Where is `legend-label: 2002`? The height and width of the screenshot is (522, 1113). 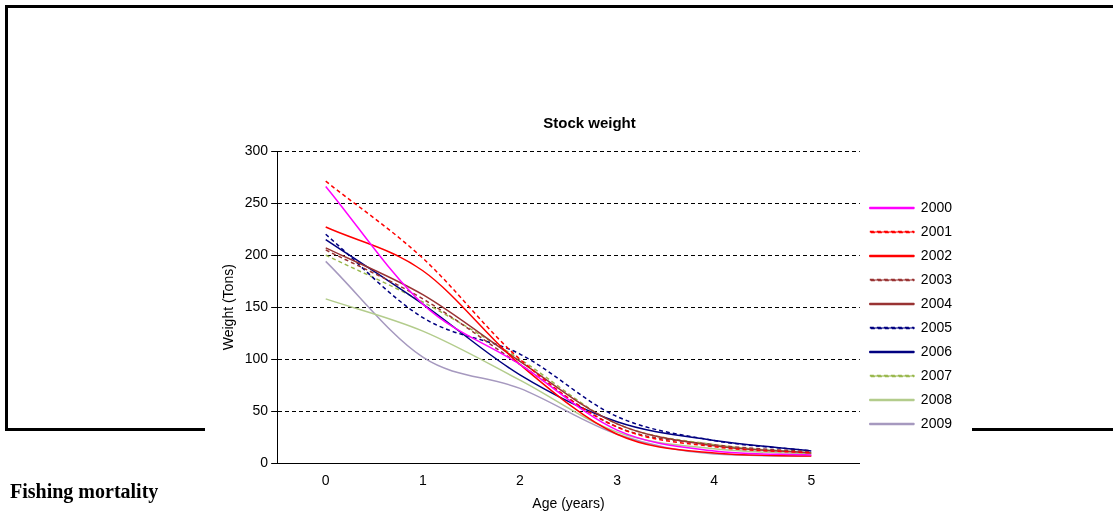 legend-label: 2002 is located at coordinates (936, 254).